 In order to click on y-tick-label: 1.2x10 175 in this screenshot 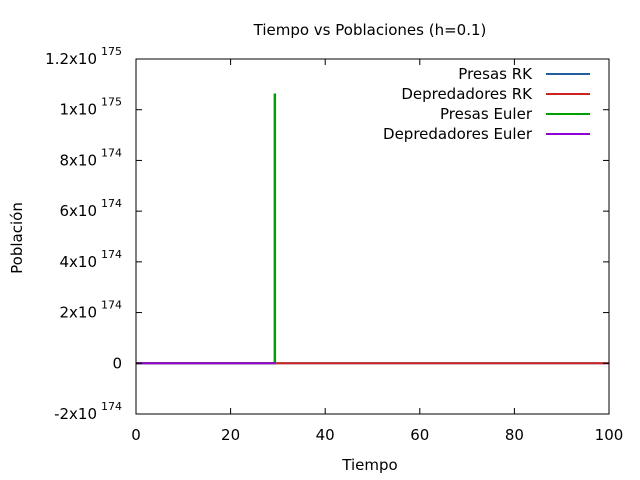, I will do `click(83, 56)`.